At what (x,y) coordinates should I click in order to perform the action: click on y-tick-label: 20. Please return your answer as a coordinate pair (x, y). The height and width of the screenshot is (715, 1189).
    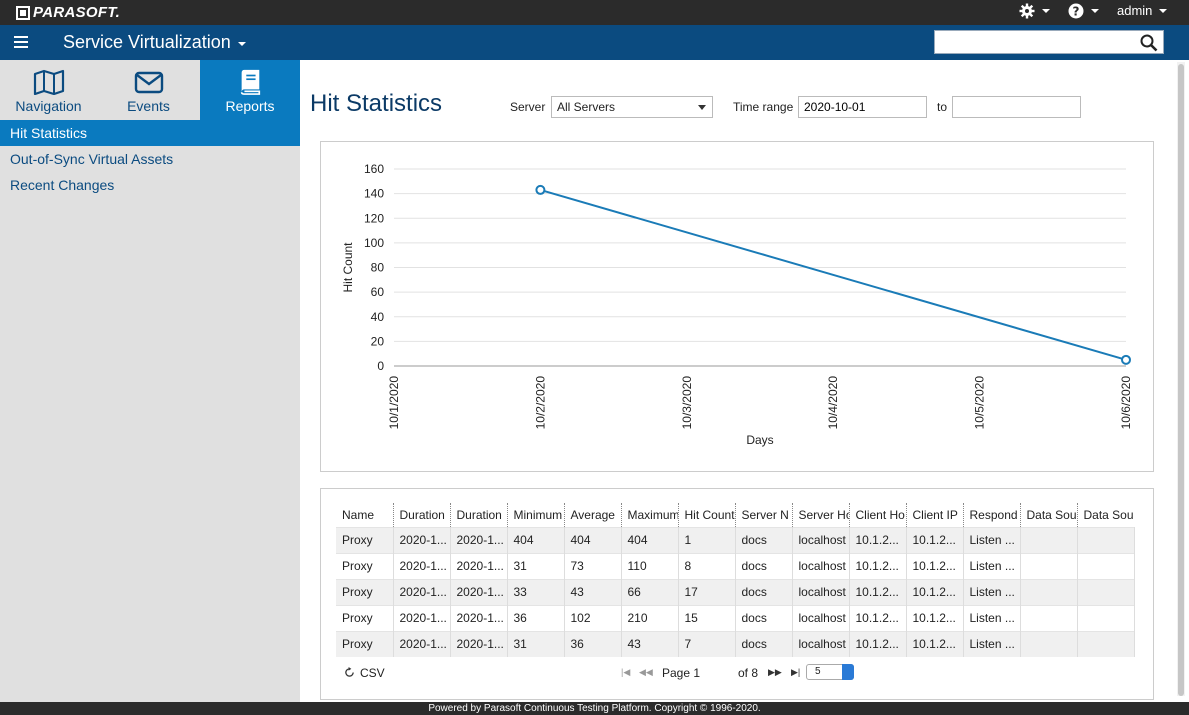
    Looking at the image, I should click on (378, 341).